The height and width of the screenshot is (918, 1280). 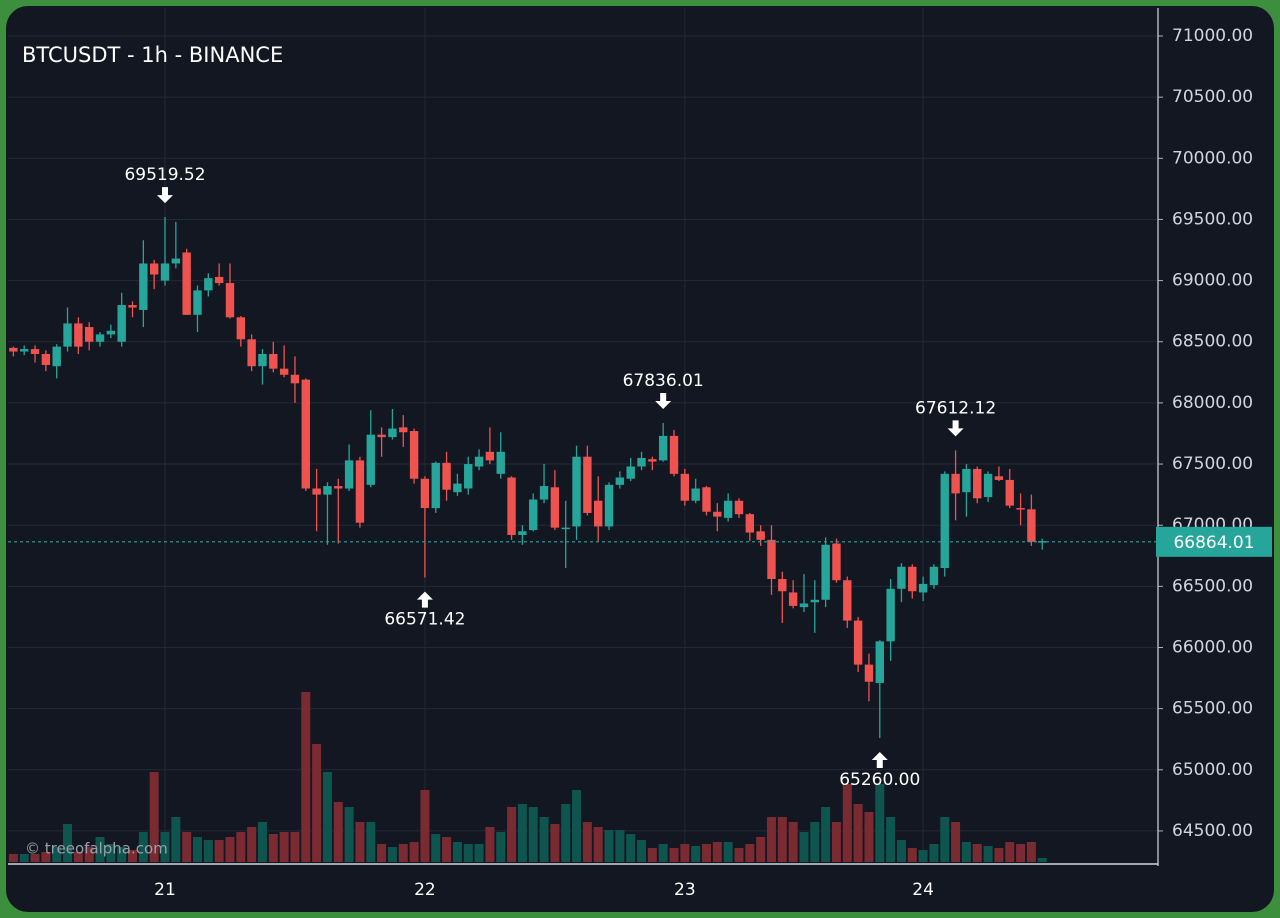 I want to click on chart-title: BTCUSDT - 1h - BINANCE, so click(x=152, y=55).